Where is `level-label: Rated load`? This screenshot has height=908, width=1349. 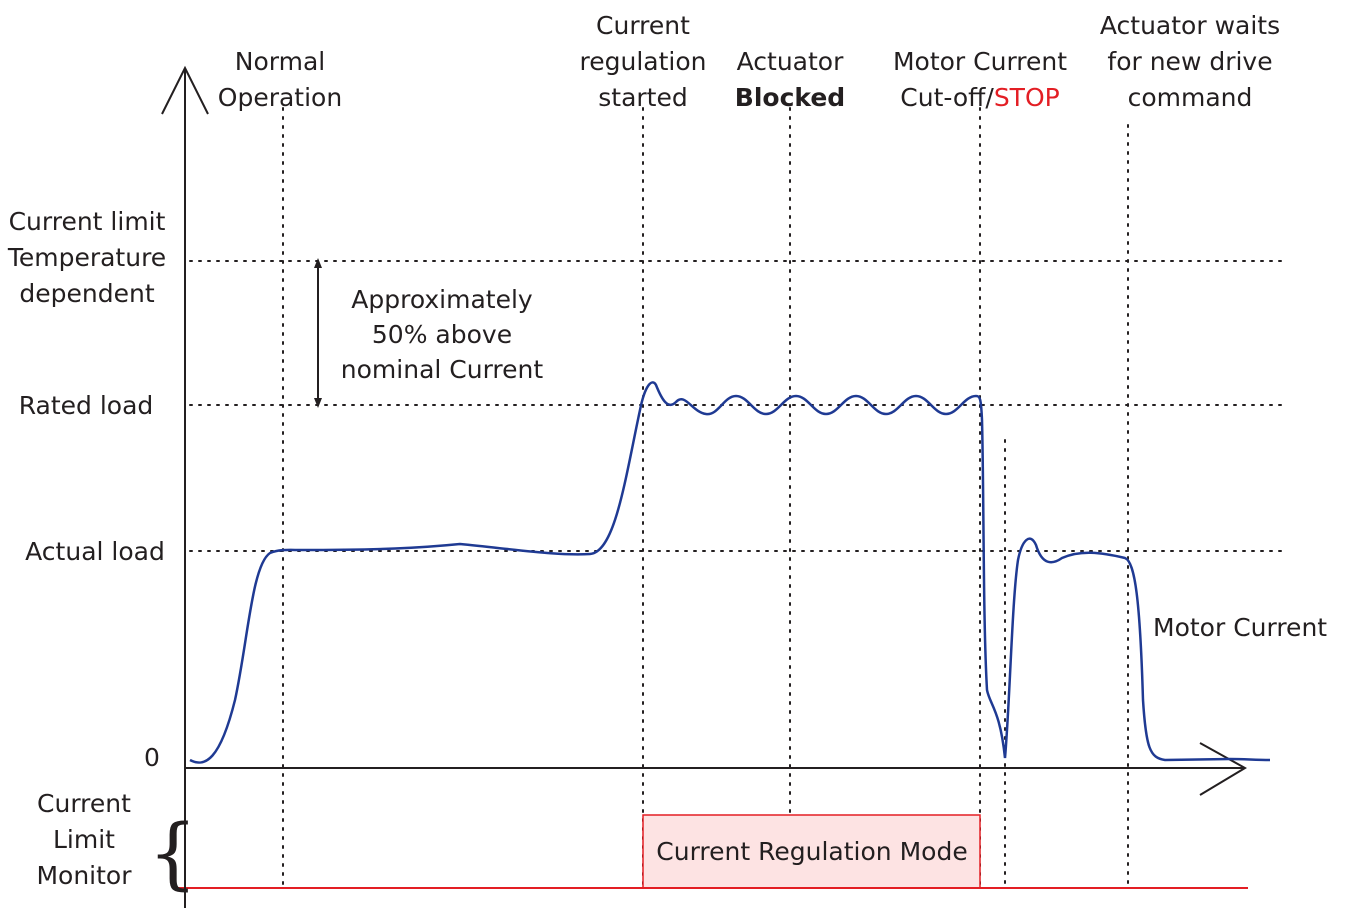 level-label: Rated load is located at coordinates (86, 405).